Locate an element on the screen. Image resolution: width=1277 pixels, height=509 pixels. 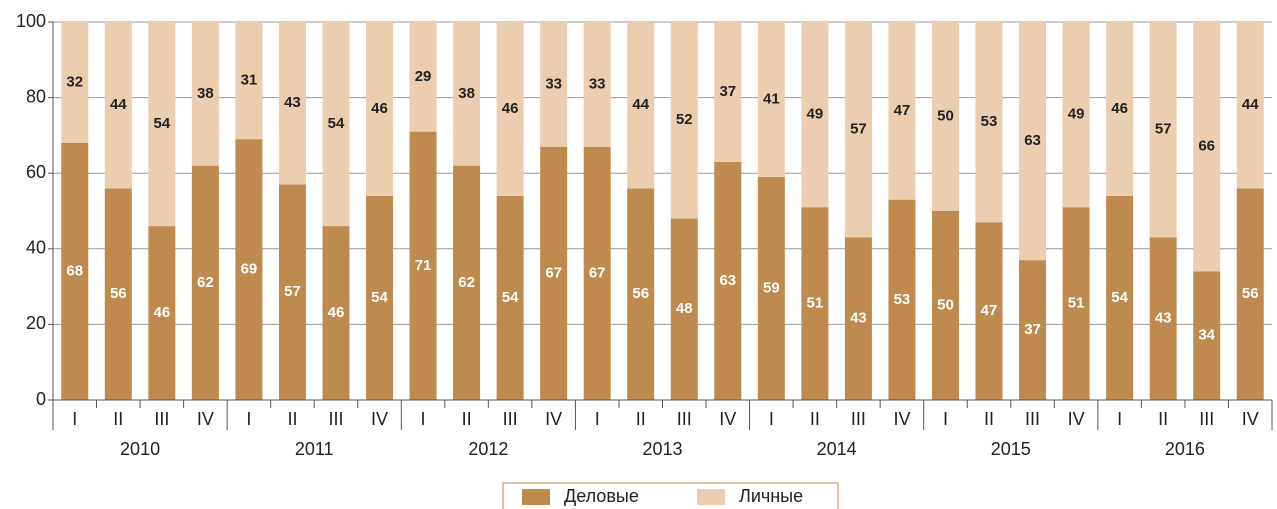
data-label: 43 is located at coordinates (1163, 318).